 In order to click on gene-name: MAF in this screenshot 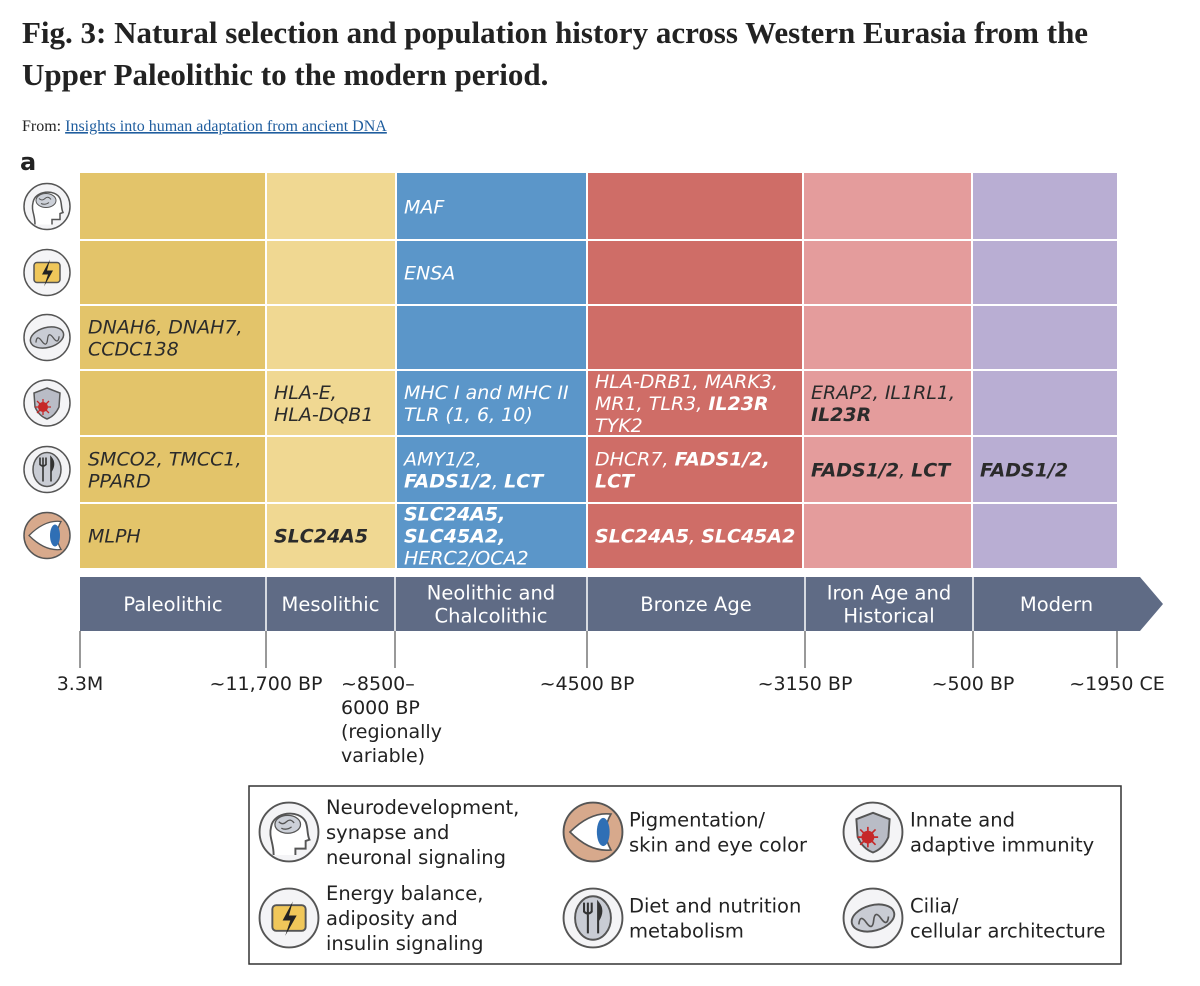, I will do `click(424, 208)`.